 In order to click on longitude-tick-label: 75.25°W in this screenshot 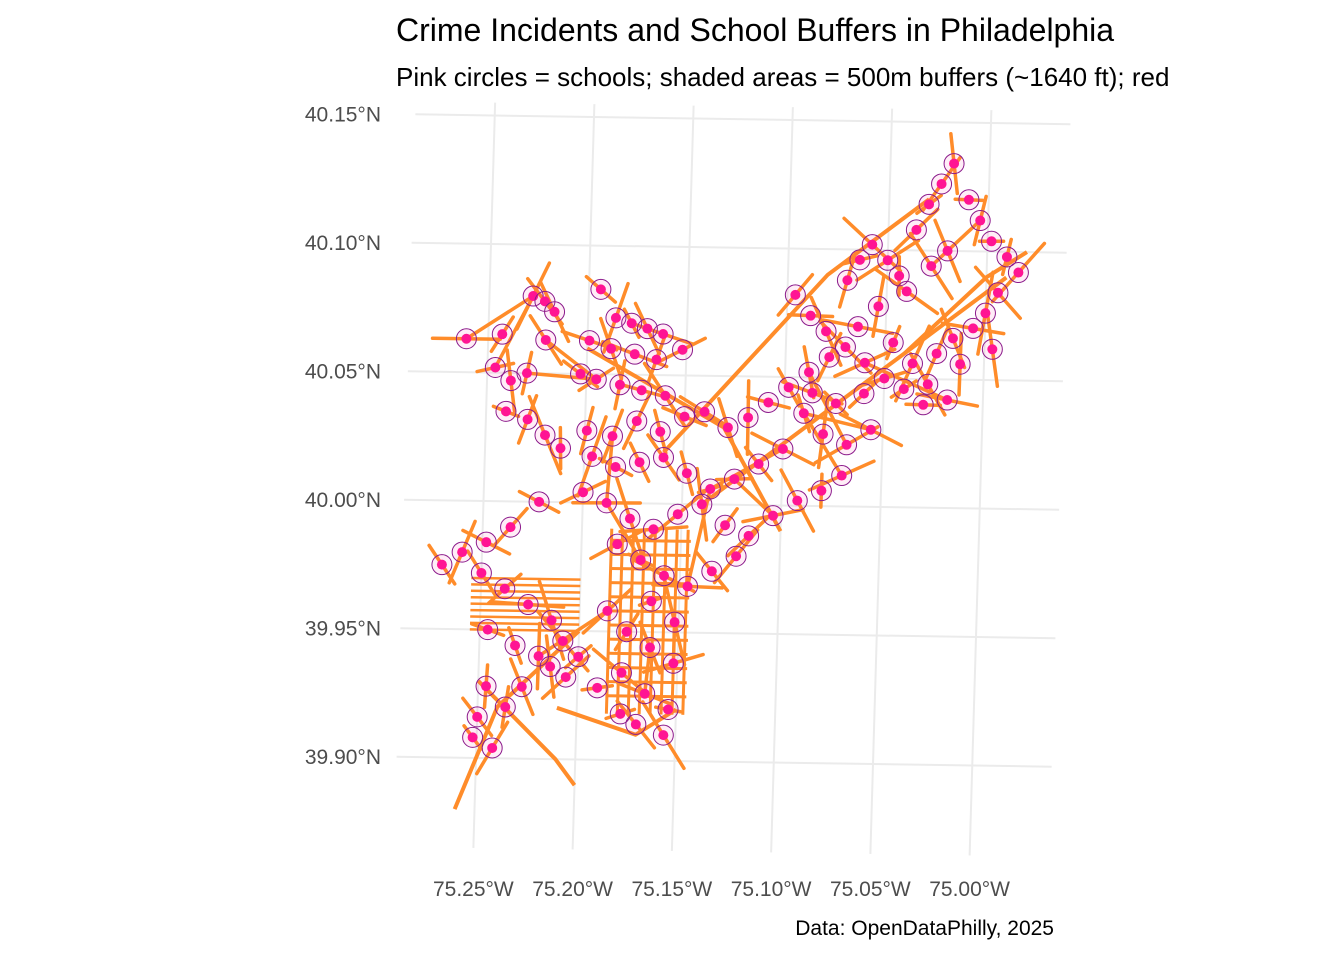, I will do `click(473, 889)`.